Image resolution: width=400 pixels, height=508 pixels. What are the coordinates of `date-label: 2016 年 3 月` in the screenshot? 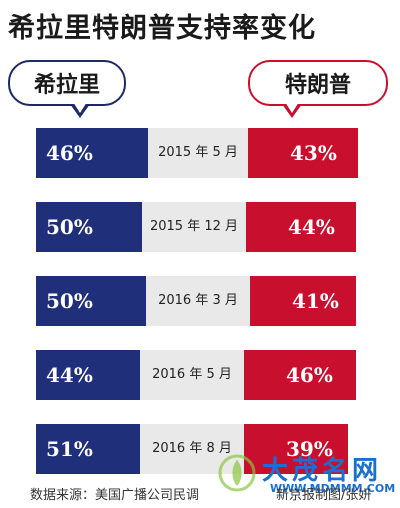 It's located at (198, 300).